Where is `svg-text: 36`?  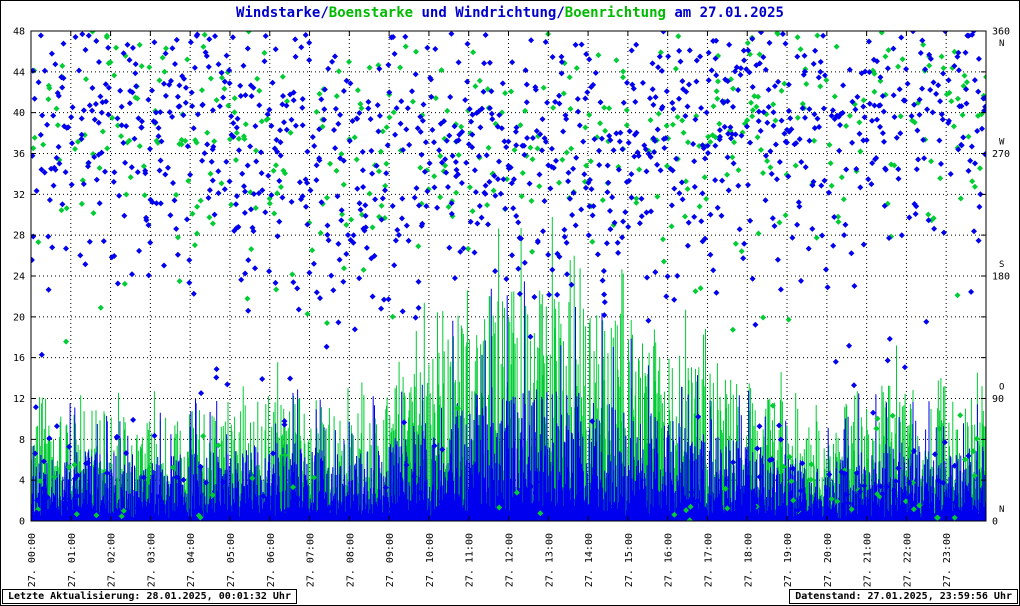
svg-text: 36 is located at coordinates (19, 154).